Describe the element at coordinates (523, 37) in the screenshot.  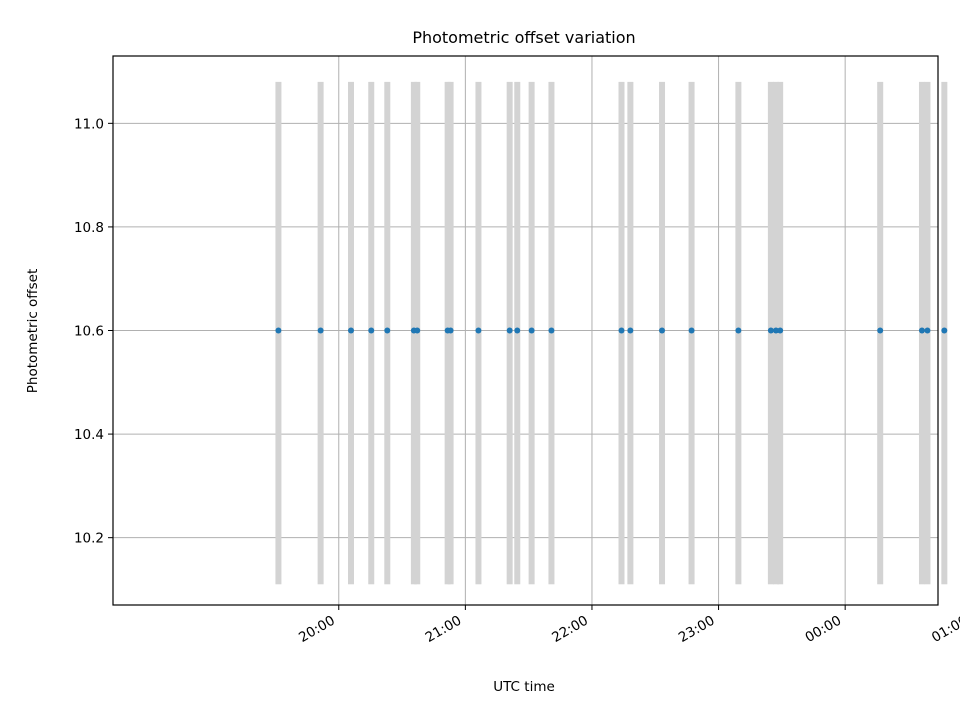
I see `chart-title: Photometric offset variation` at that location.